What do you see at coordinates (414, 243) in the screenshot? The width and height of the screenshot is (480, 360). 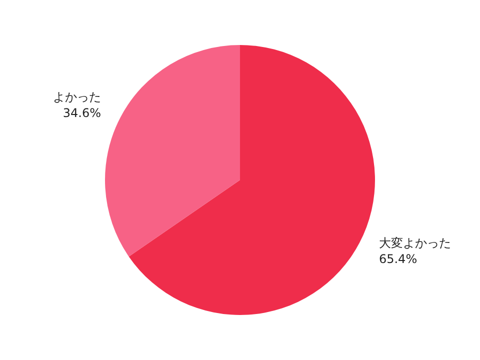 I see `slice-label: 大変よかった` at bounding box center [414, 243].